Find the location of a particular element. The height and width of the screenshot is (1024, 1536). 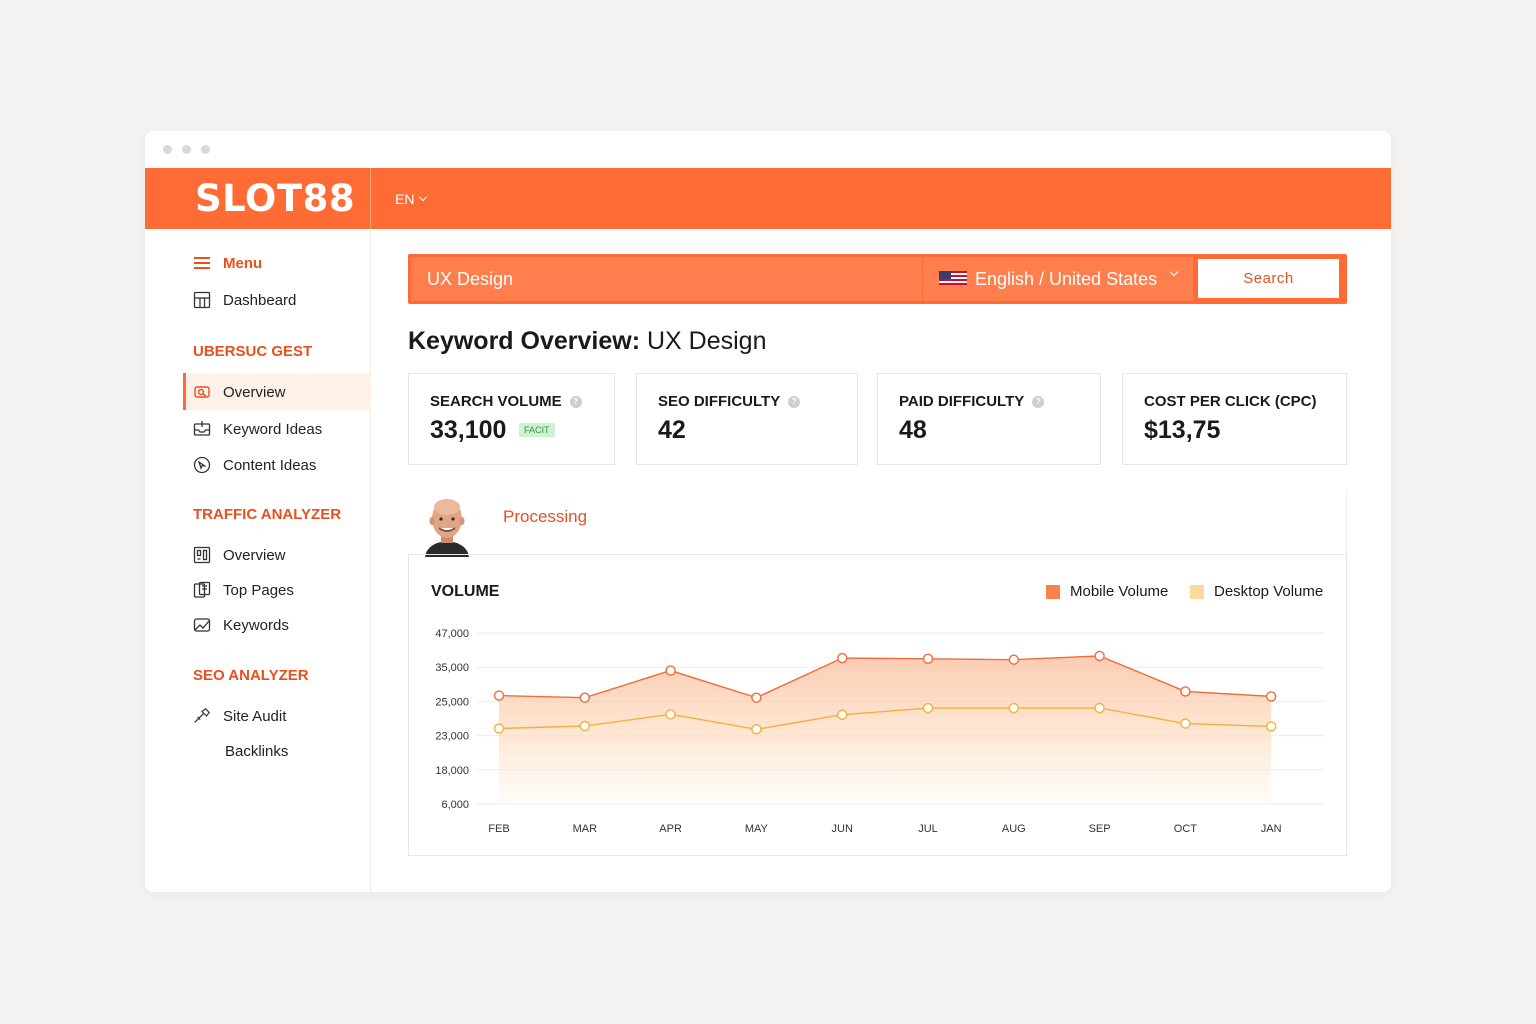

locale-selector: English / United States is located at coordinates (1058, 279).